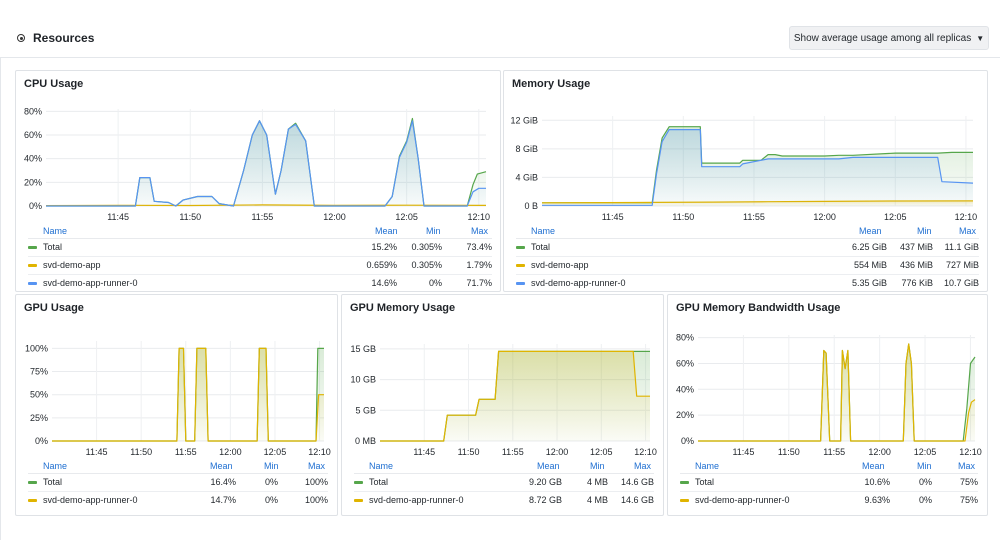 The width and height of the screenshot is (1000, 540). Describe the element at coordinates (426, 247) in the screenshot. I see `legend-min: 0.305%` at that location.